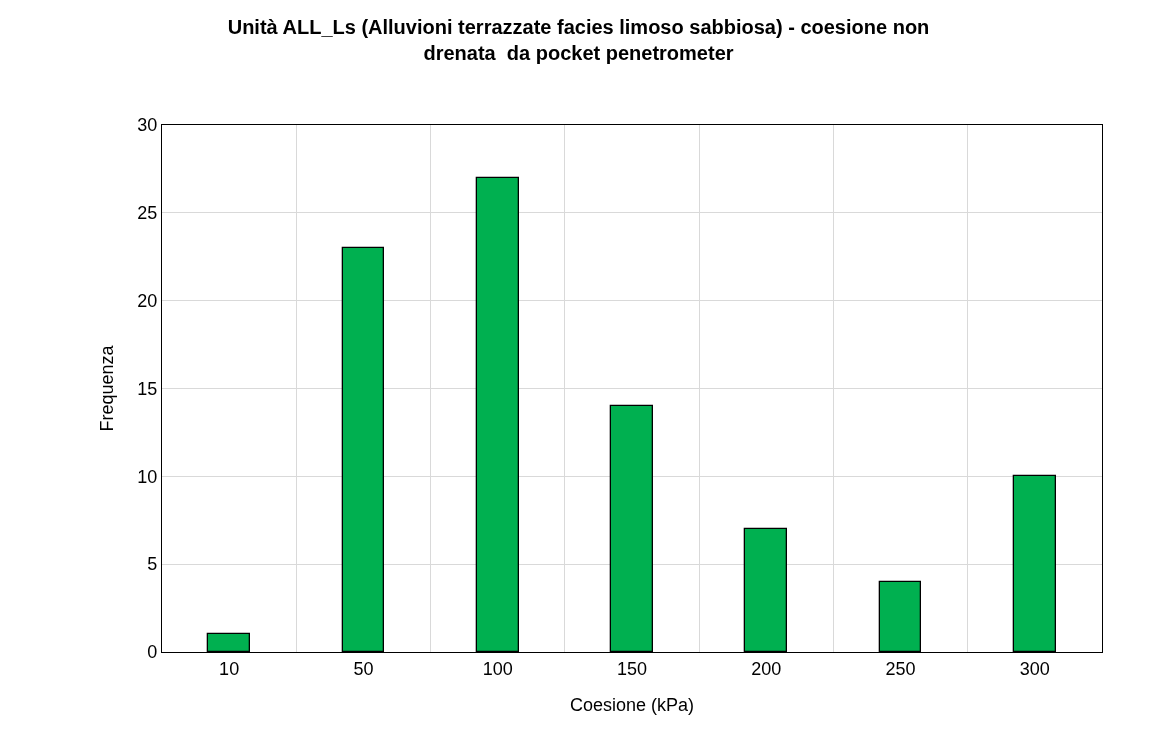 This screenshot has width=1157, height=755. I want to click on x-tick-label: 200, so click(766, 668).